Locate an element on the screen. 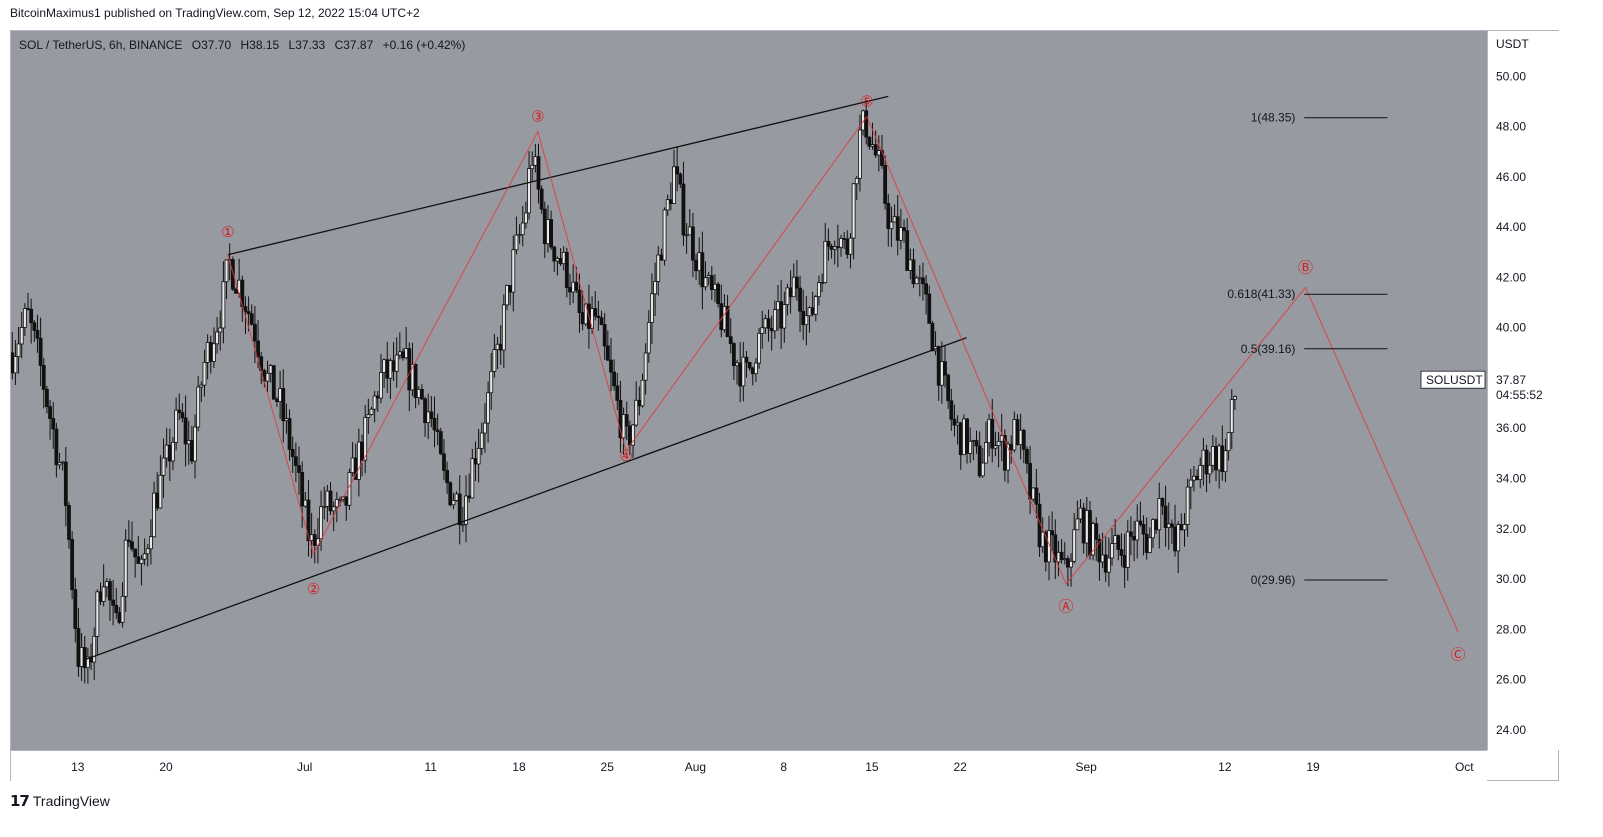 This screenshot has height=837, width=1603. y-axis-unit: USDT is located at coordinates (1512, 44).